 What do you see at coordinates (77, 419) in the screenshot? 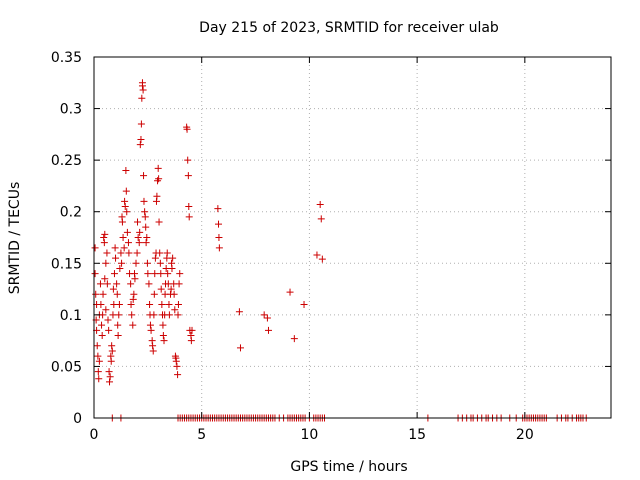
I see `y-tick-label: 0` at bounding box center [77, 419].